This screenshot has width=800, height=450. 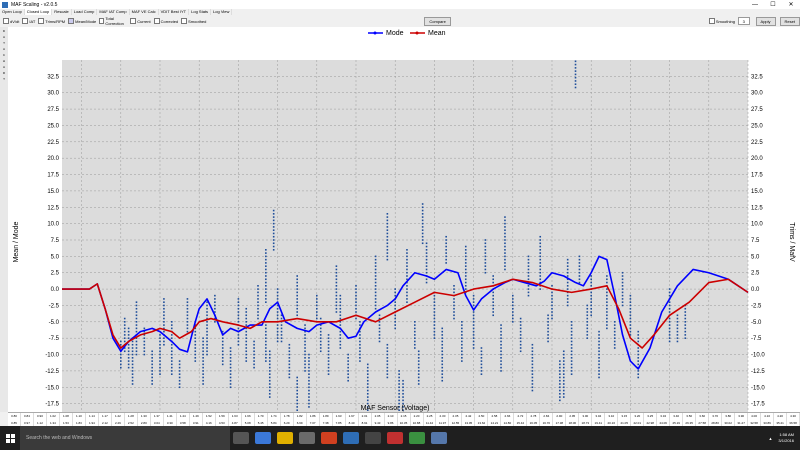 I want to click on table-cell: 5.08, so click(x=248, y=423).